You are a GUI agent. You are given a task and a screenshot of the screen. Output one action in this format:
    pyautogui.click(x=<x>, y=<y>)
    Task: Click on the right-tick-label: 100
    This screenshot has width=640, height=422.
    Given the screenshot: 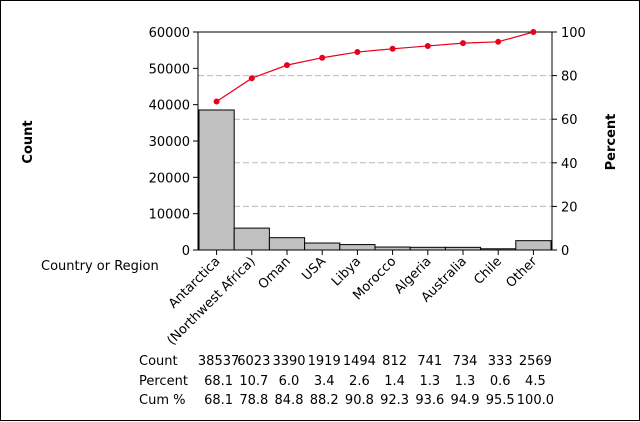 What is the action you would take?
    pyautogui.click(x=573, y=33)
    